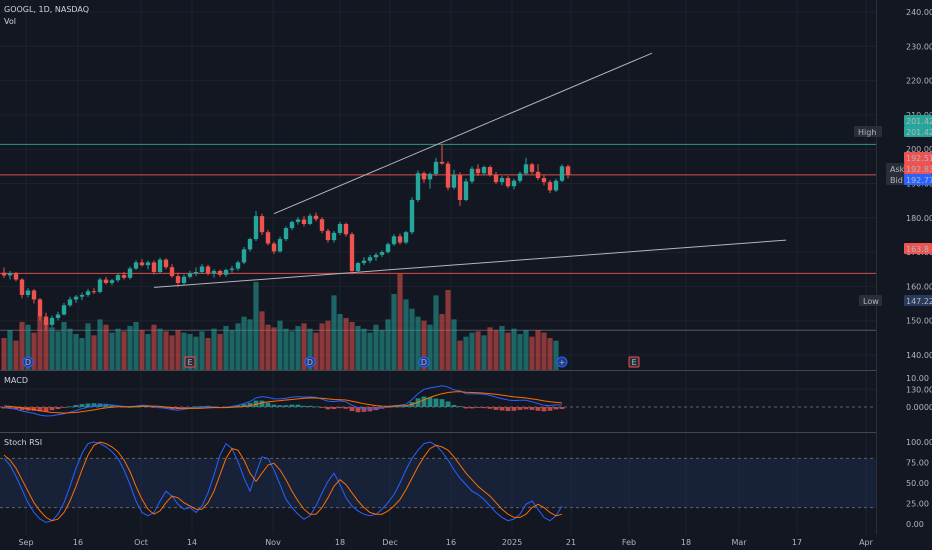 The height and width of the screenshot is (550, 932). Describe the element at coordinates (438, 482) in the screenshot. I see `stoch-rsi-pane` at that location.